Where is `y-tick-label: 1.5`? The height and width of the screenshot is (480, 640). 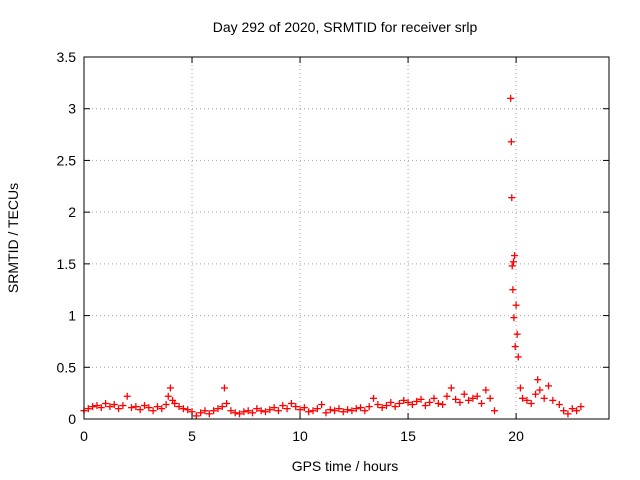
y-tick-label: 1.5 is located at coordinates (67, 264).